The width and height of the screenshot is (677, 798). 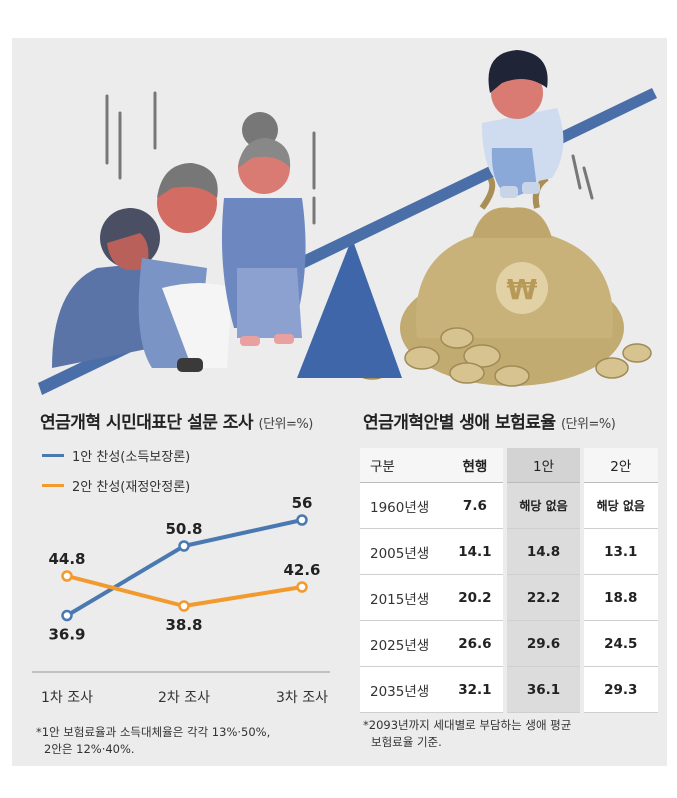 I want to click on cell-current: 7.6, so click(x=475, y=505).